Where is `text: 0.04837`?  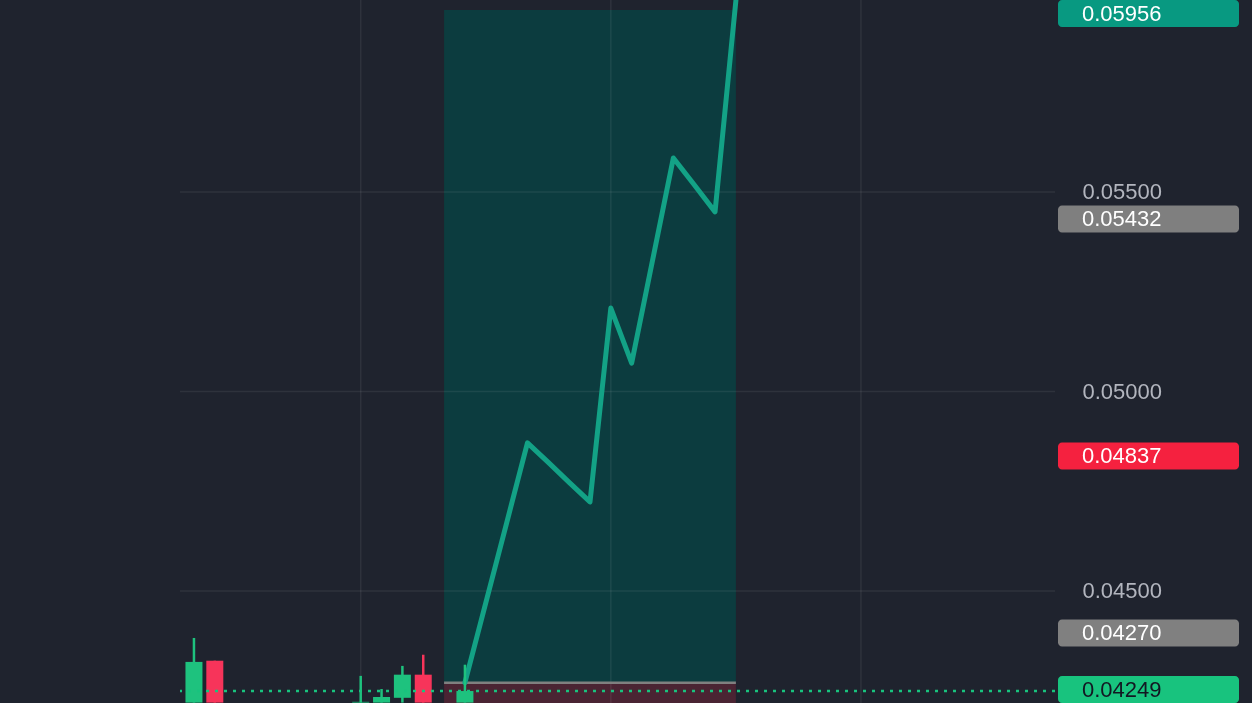
text: 0.04837 is located at coordinates (1122, 455).